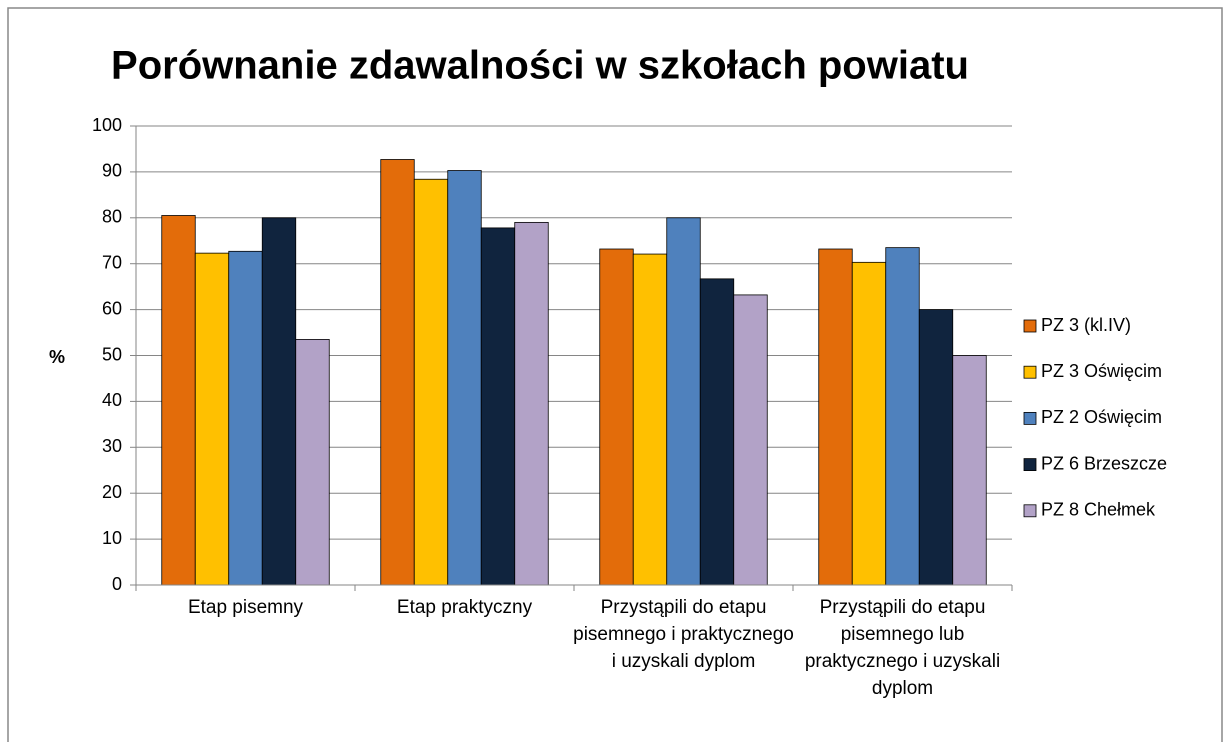 The image size is (1231, 742). What do you see at coordinates (57, 357) in the screenshot?
I see `y-axis-label: %` at bounding box center [57, 357].